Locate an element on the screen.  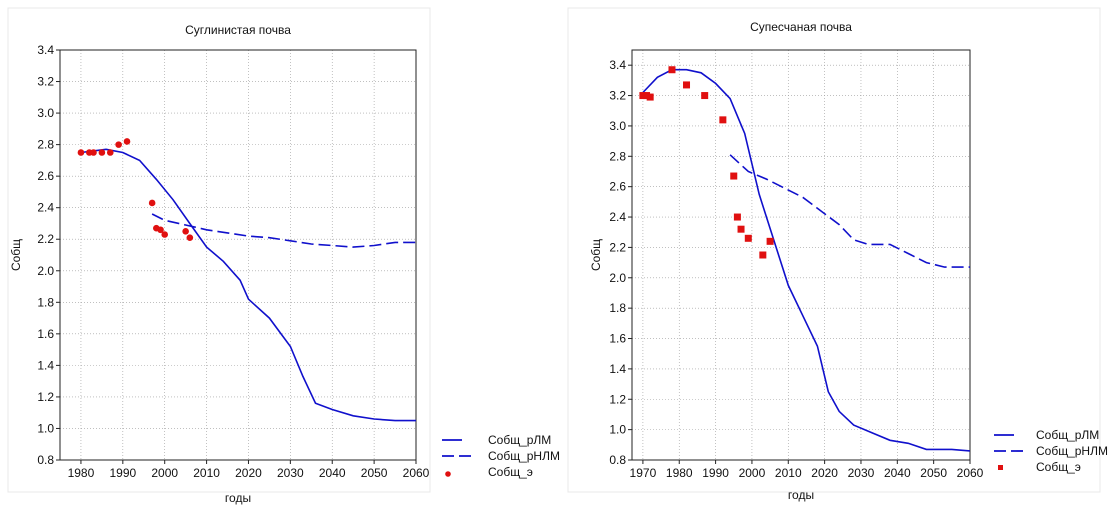
x-tick-label-8: 2050 is located at coordinates (933, 473).